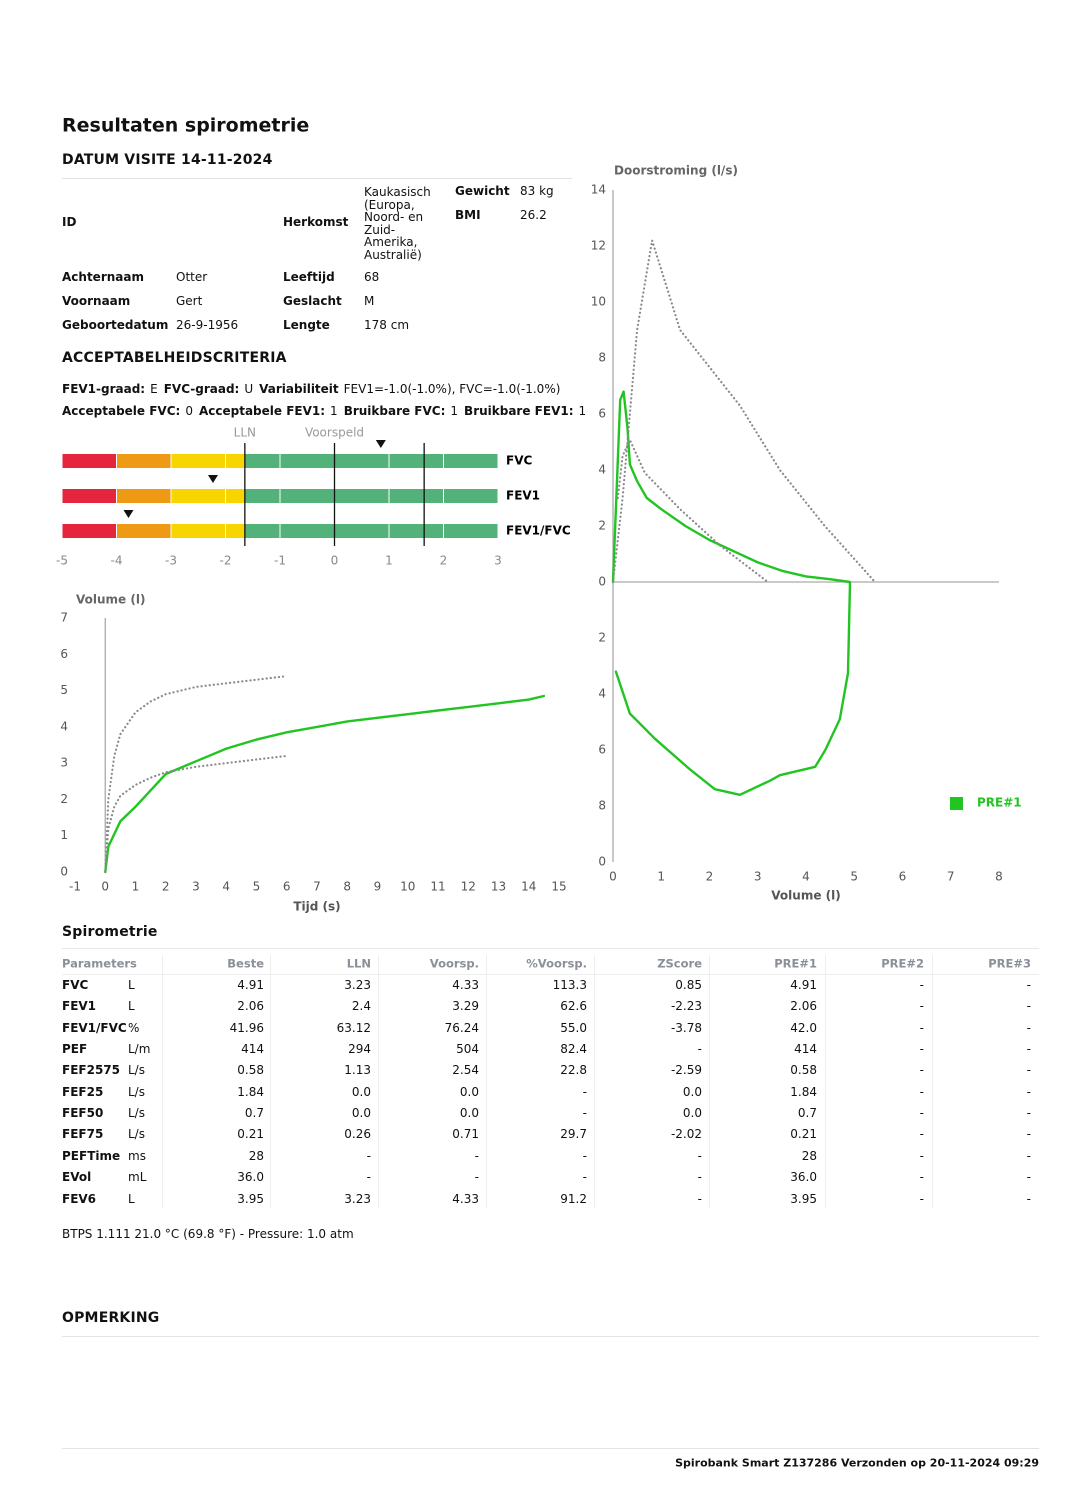  Describe the element at coordinates (369, 301) in the screenshot. I see `field-value: M` at that location.